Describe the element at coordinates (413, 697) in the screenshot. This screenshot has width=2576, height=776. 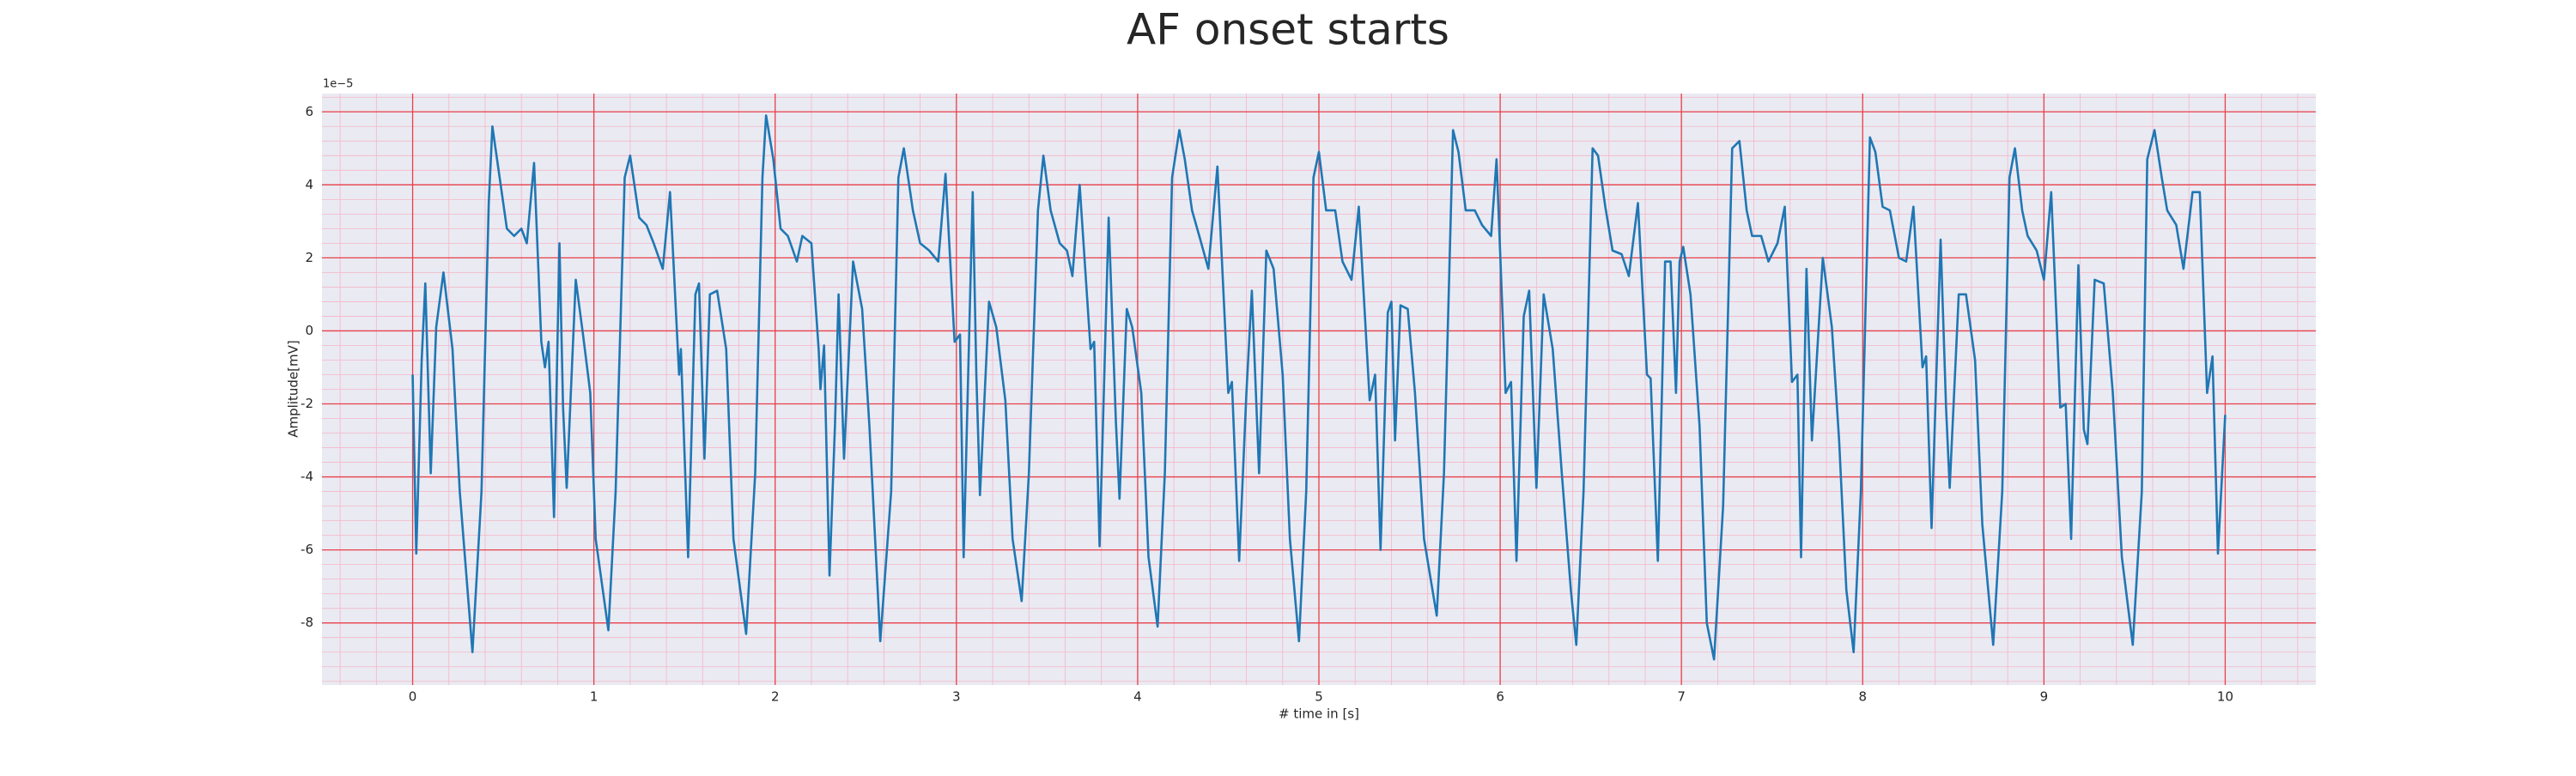
I see `x-tick-label: 0` at that location.